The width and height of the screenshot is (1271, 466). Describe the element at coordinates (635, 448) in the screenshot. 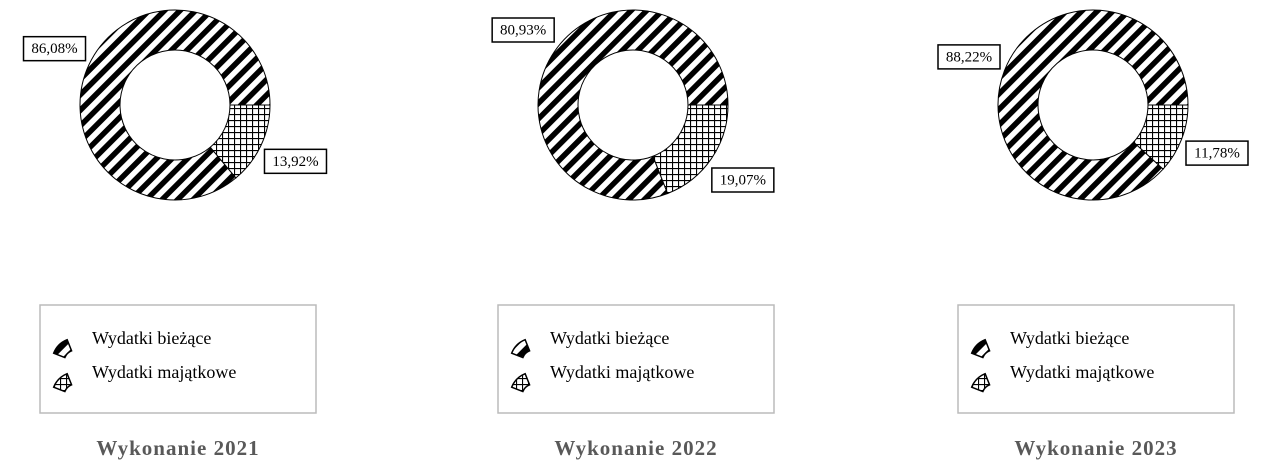

I see `chart-title: Wykonanie 2022` at that location.